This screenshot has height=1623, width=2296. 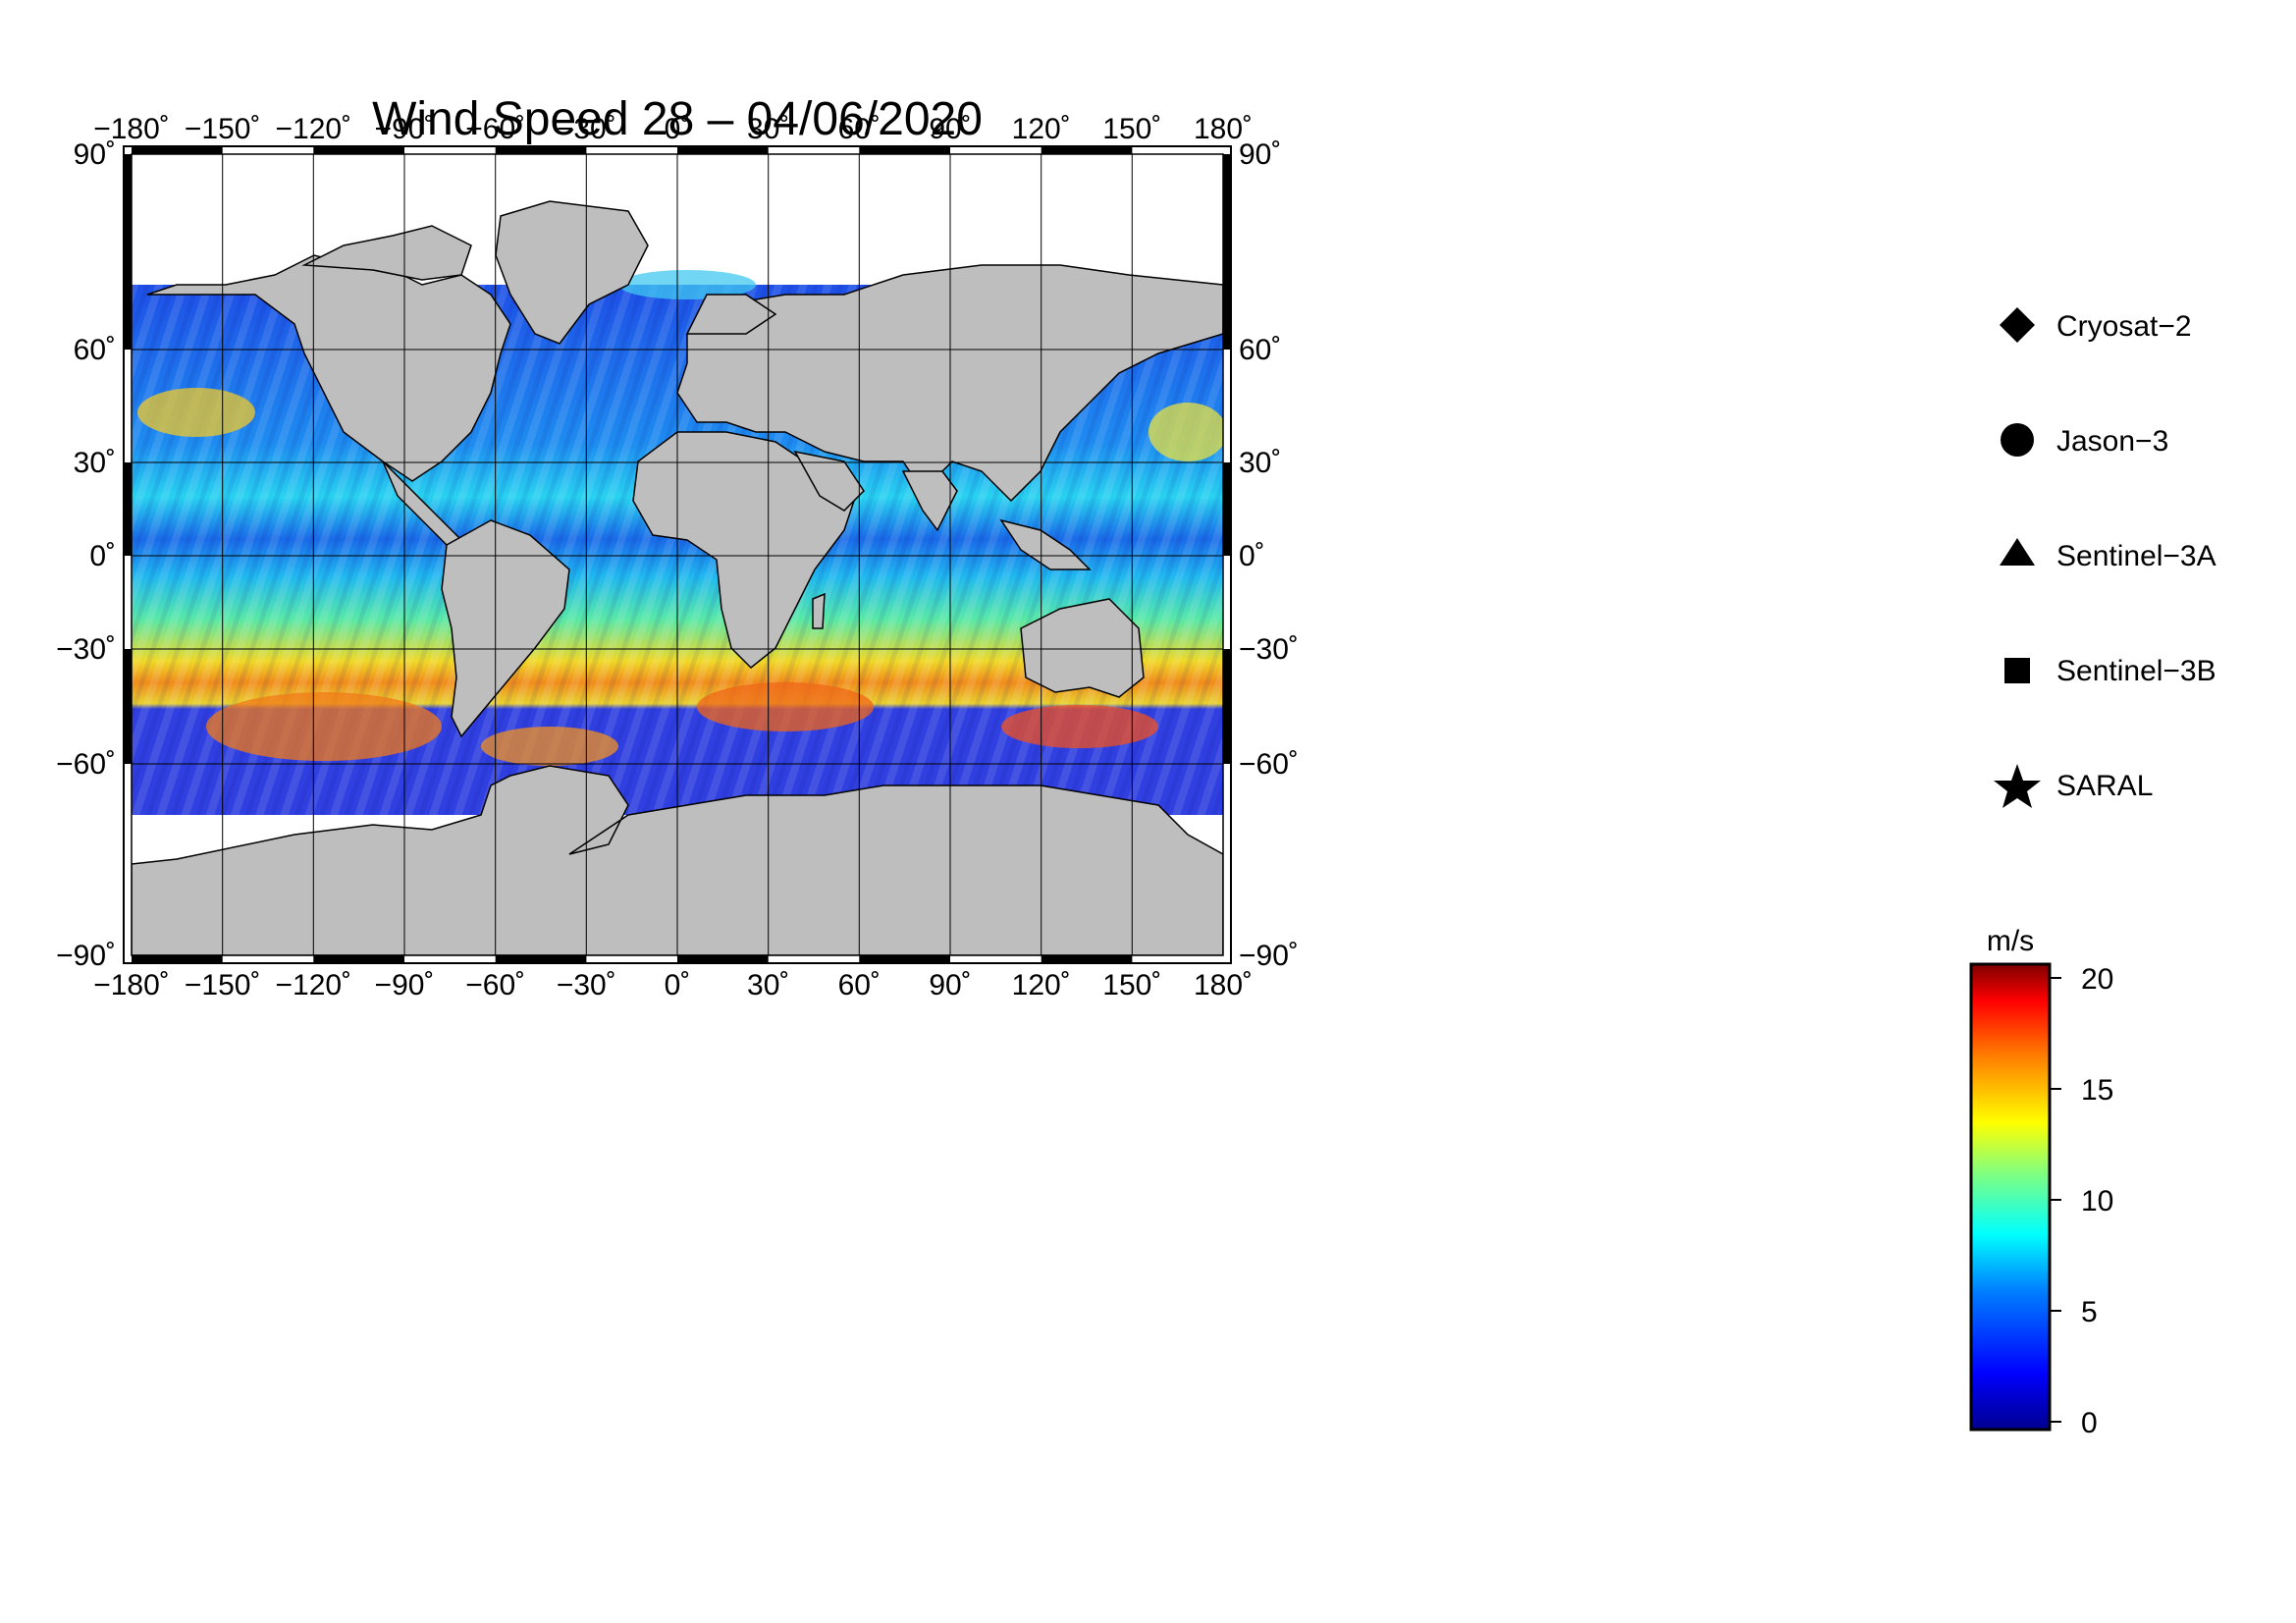 What do you see at coordinates (2089, 1312) in the screenshot?
I see `colorbar-tick-label: 5` at bounding box center [2089, 1312].